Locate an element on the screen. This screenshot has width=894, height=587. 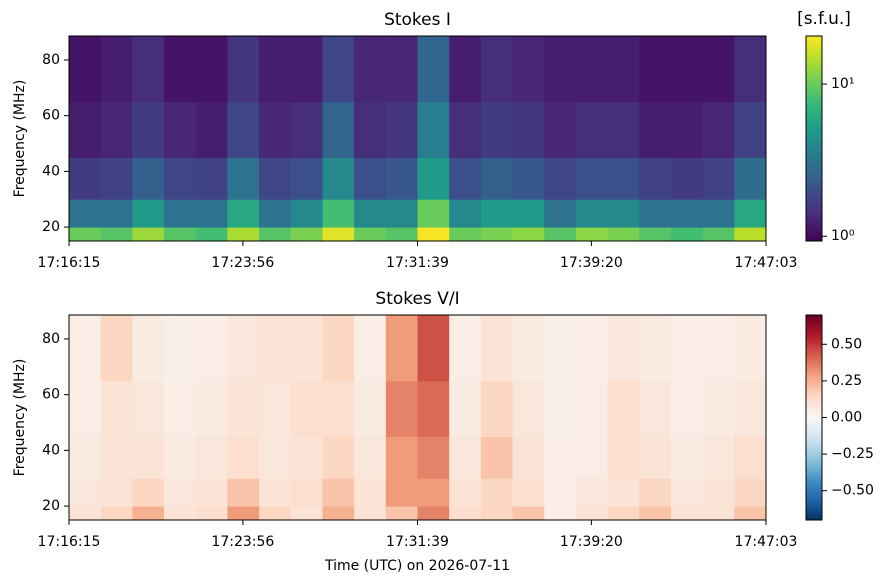
x-tick-label: 17:31:39 is located at coordinates (417, 542).